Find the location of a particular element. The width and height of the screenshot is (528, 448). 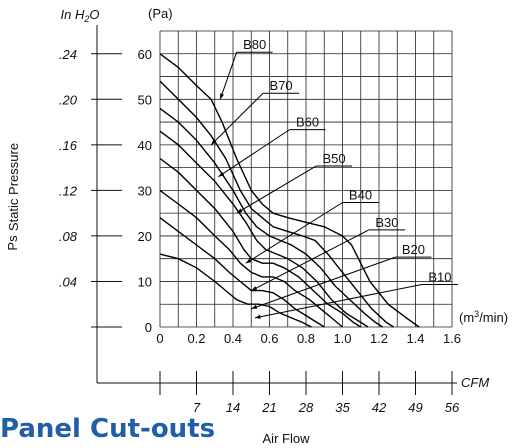

x-tick-label-cfm: 42 is located at coordinates (379, 407).